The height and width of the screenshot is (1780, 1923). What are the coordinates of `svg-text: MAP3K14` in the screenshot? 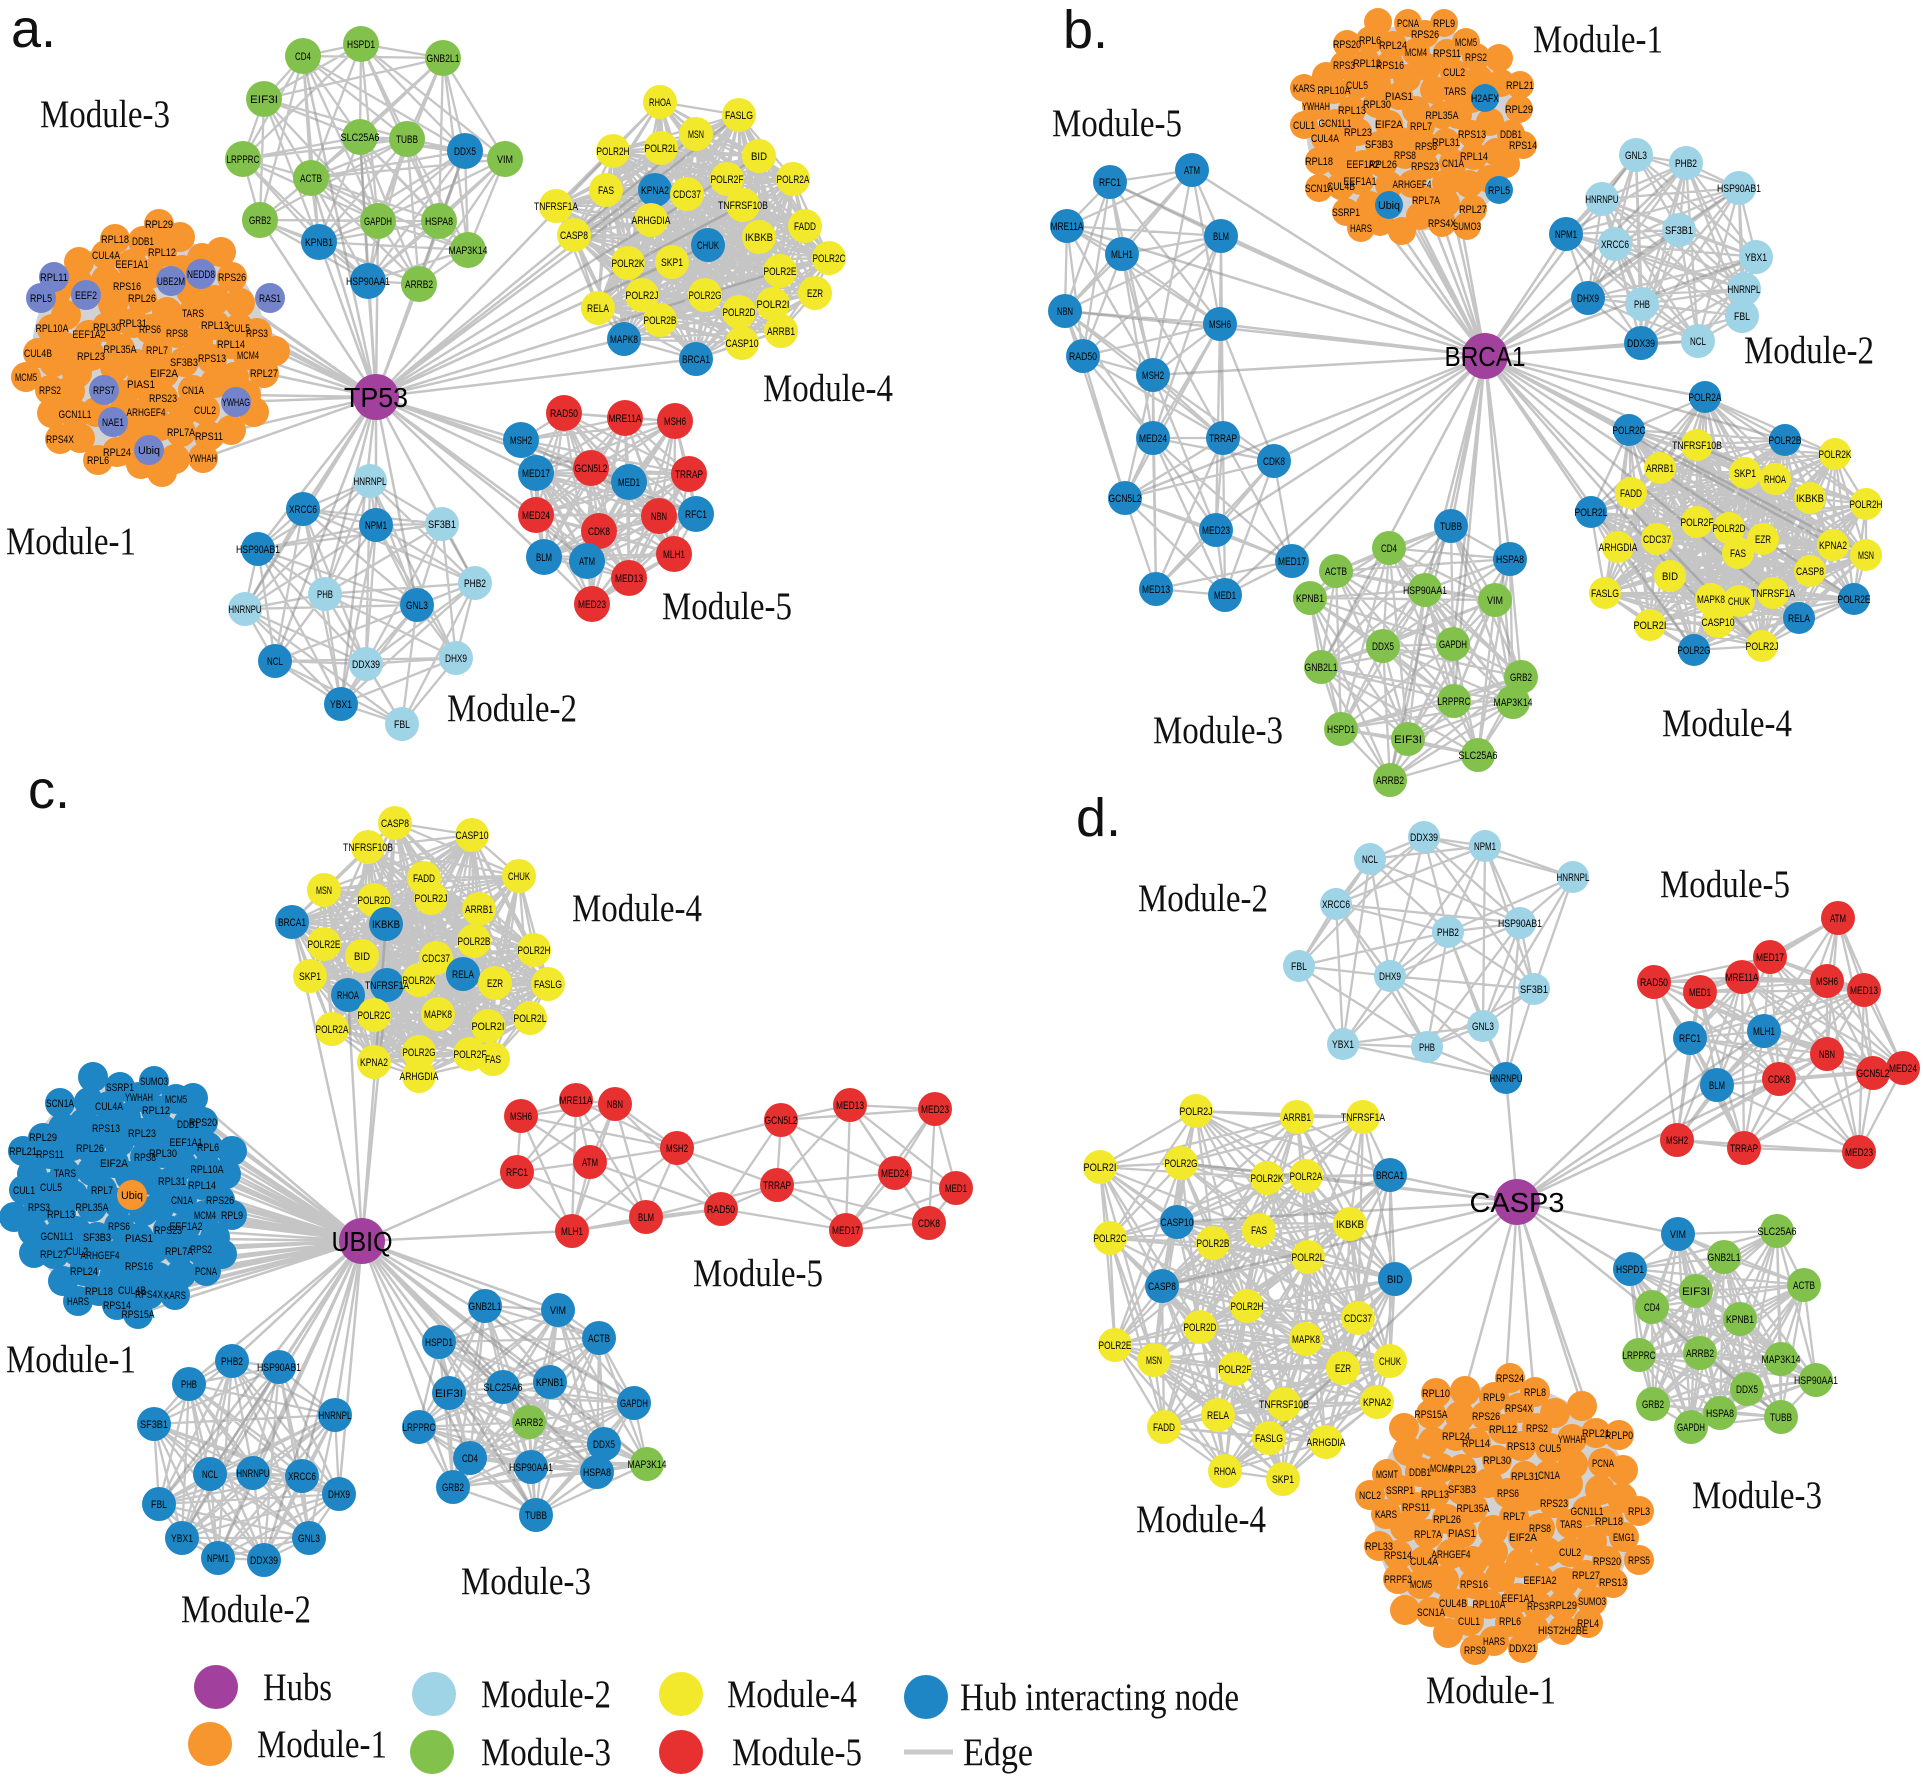 It's located at (468, 251).